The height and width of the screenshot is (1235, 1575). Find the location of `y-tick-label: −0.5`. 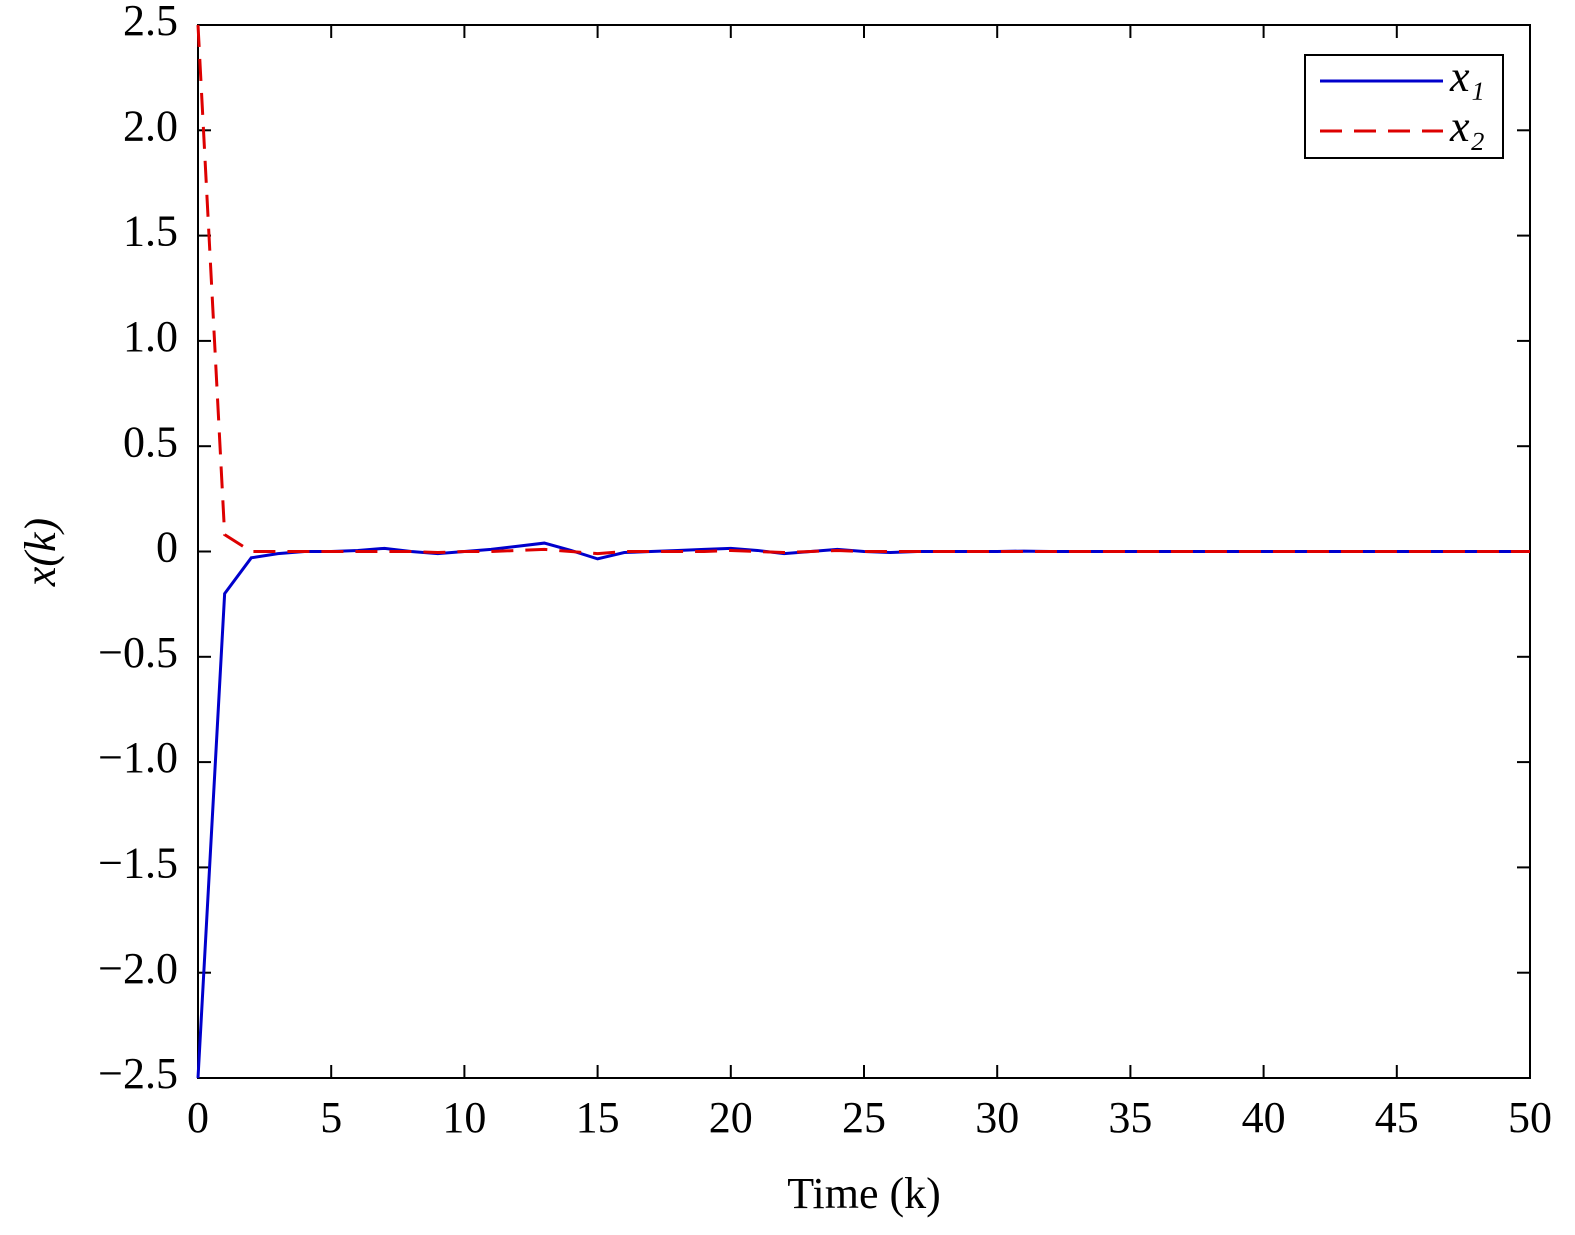

y-tick-label: −0.5 is located at coordinates (138, 652).